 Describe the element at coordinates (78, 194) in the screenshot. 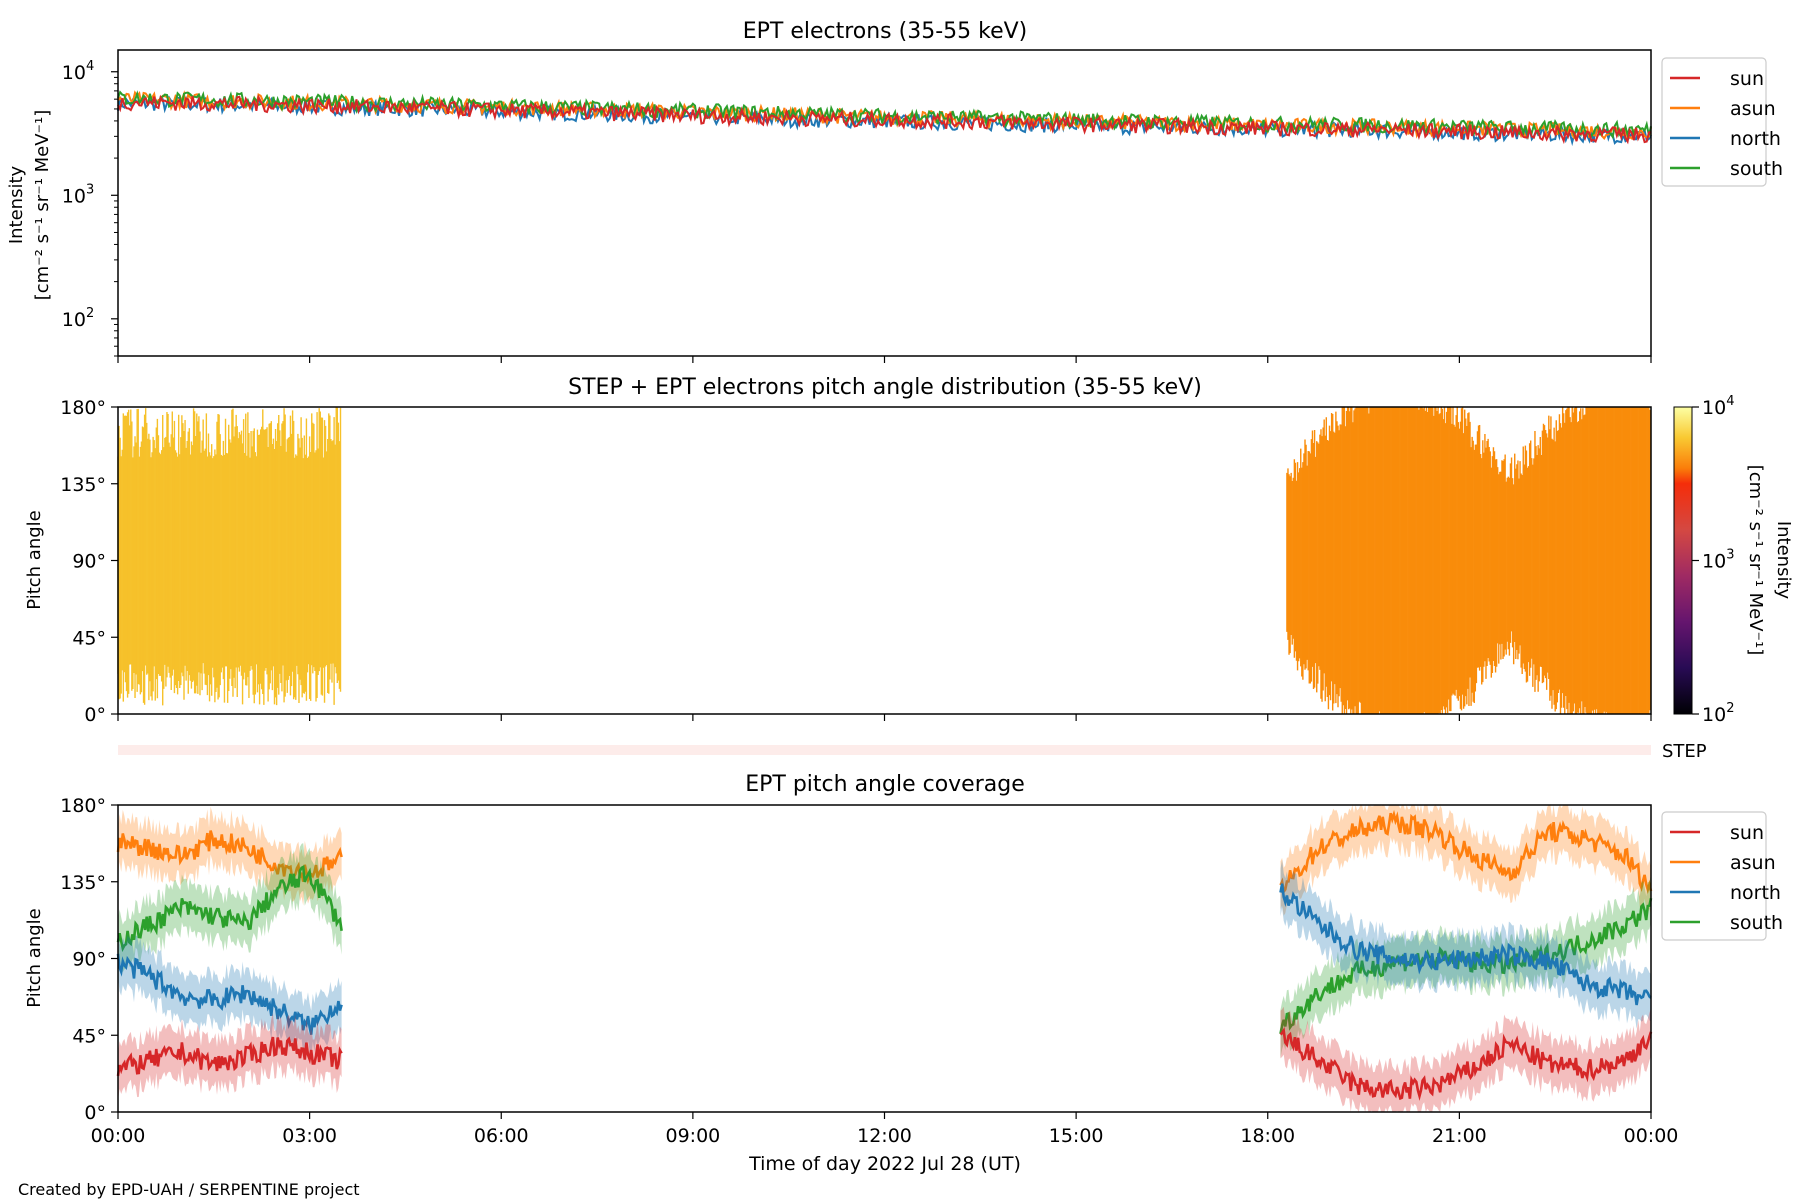

I see `panel1-ytick-label: 10³` at that location.